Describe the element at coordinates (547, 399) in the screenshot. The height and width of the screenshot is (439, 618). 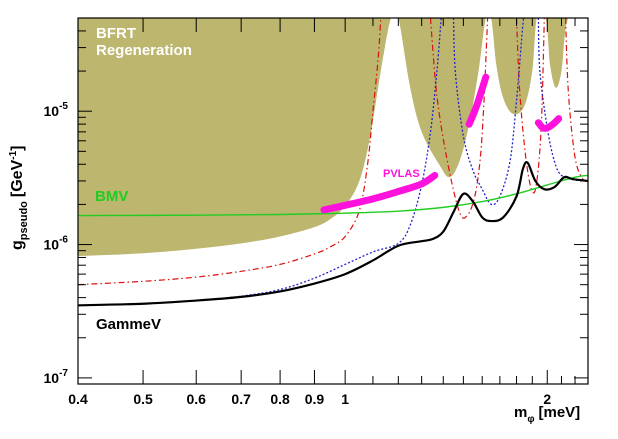
I see `x-tick-label: 2` at that location.